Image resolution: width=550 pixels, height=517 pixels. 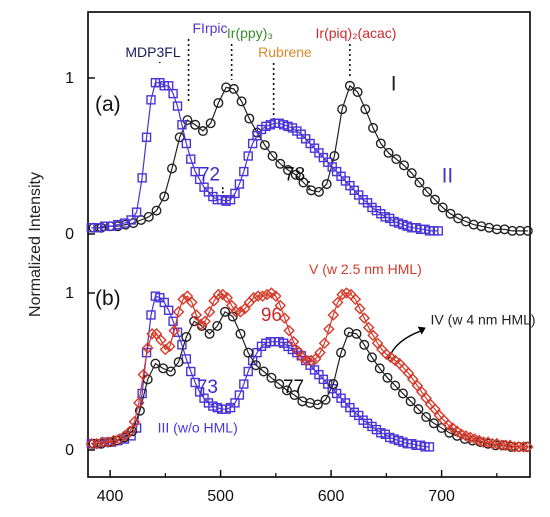 What do you see at coordinates (331, 496) in the screenshot?
I see `x-tick-label: 600` at bounding box center [331, 496].